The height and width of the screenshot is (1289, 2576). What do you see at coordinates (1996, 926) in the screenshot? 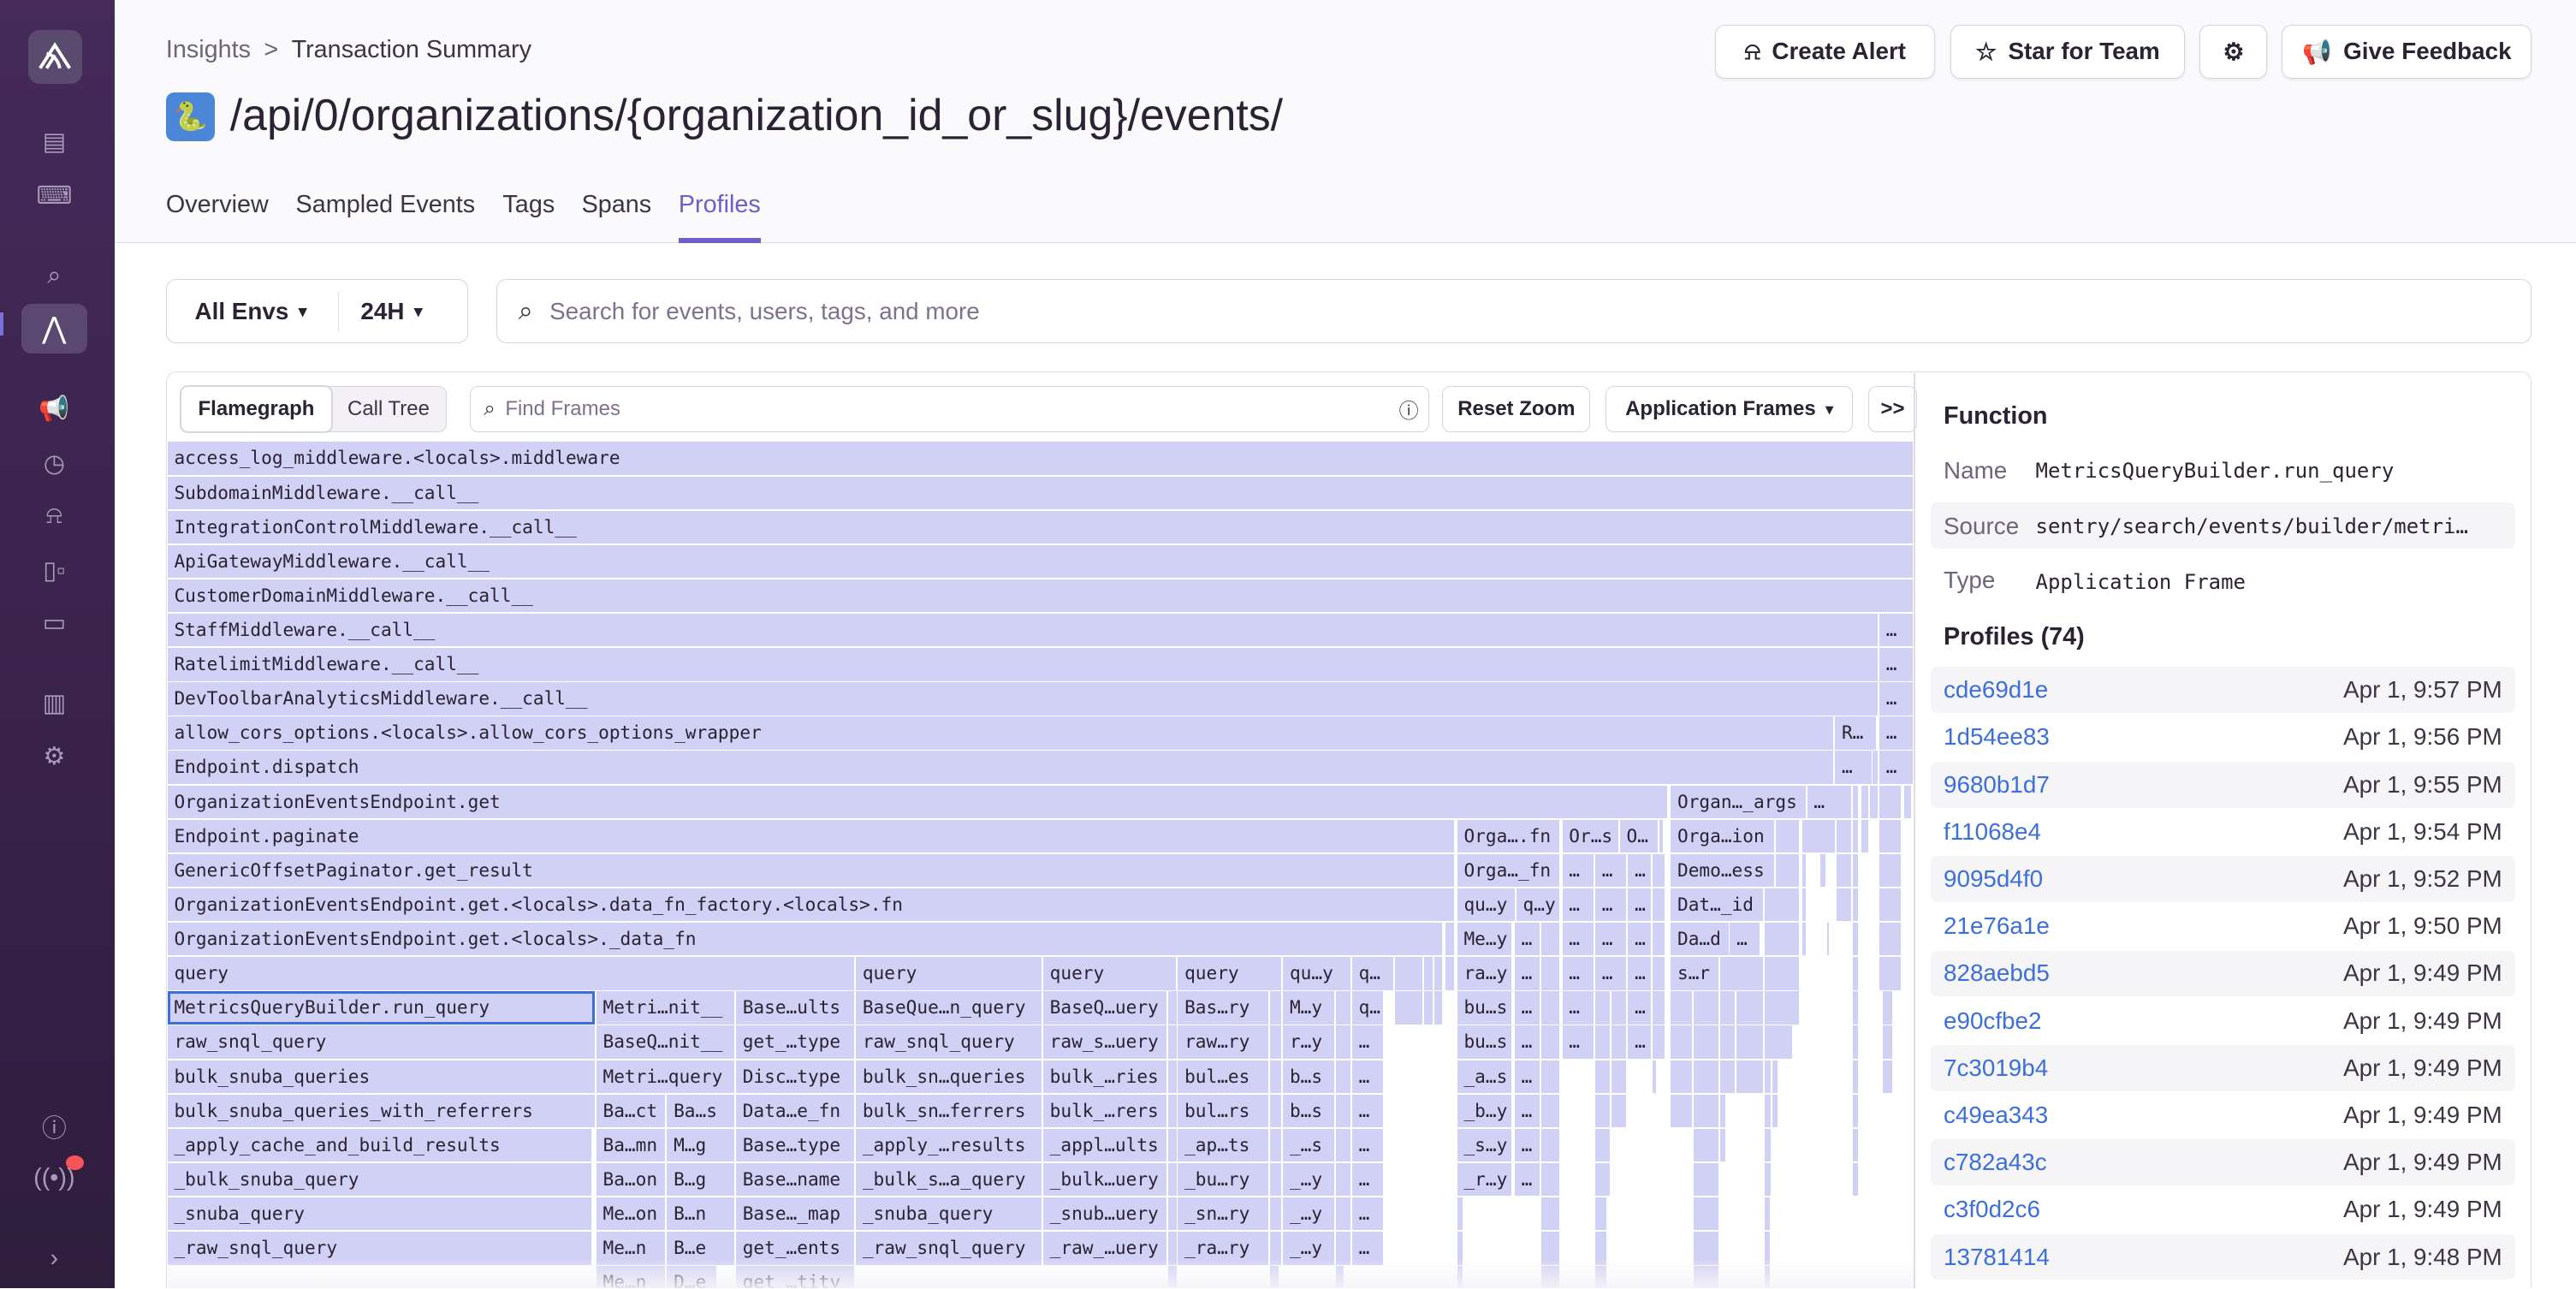
I see `profile-id-link: 21e76a1e` at bounding box center [1996, 926].